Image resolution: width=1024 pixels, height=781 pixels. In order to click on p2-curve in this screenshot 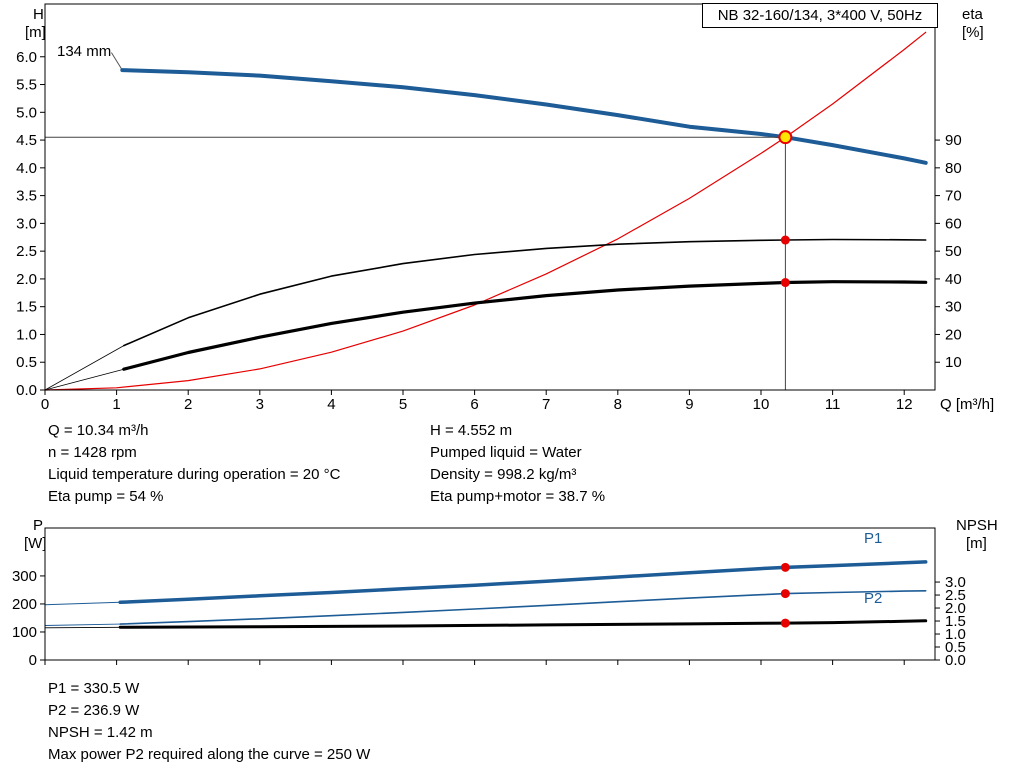, I will do `click(523, 607)`.